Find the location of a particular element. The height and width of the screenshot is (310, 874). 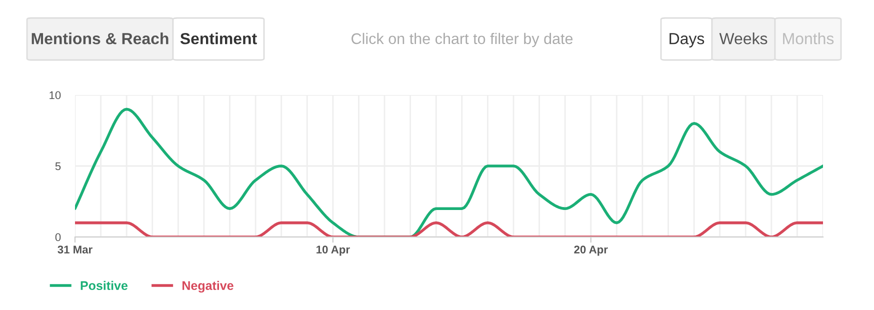

legend-label: Negative is located at coordinates (208, 286).